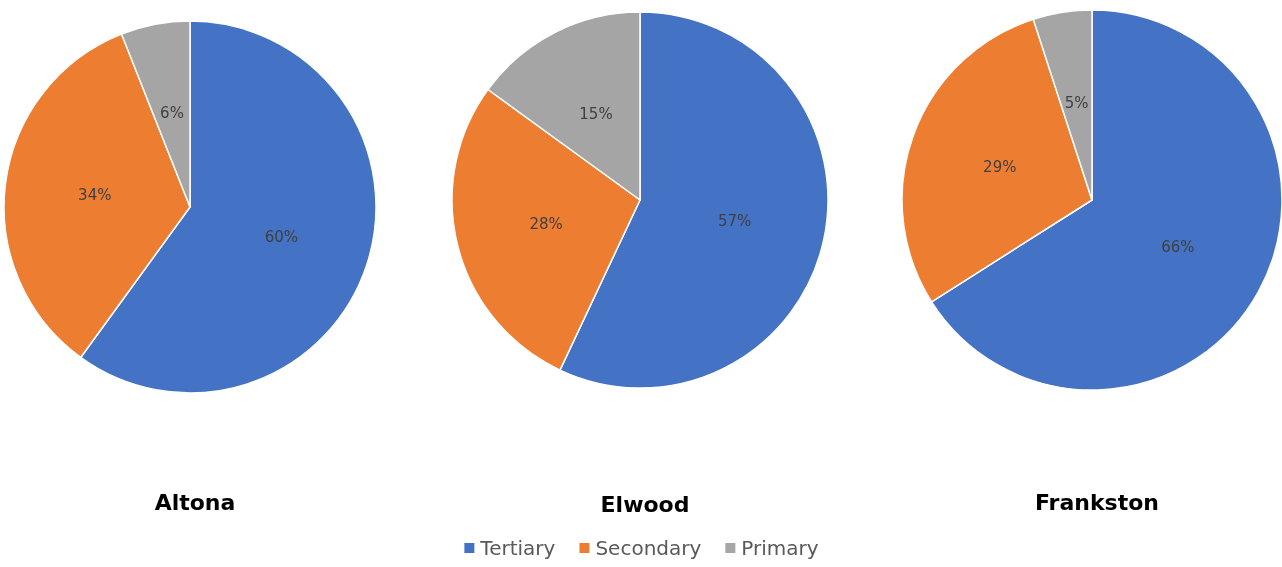 This screenshot has width=1282, height=567. What do you see at coordinates (734, 221) in the screenshot?
I see `data-label: 57%` at bounding box center [734, 221].